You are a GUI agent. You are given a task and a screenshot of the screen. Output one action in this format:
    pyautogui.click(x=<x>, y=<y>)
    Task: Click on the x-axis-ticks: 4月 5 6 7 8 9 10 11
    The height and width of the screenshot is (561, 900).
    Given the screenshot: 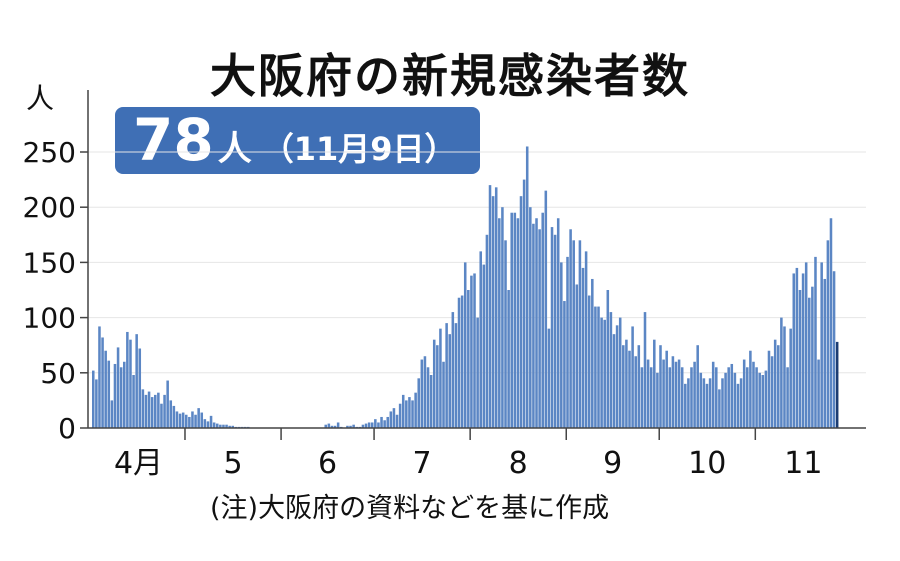 What is the action you would take?
    pyautogui.click(x=468, y=454)
    